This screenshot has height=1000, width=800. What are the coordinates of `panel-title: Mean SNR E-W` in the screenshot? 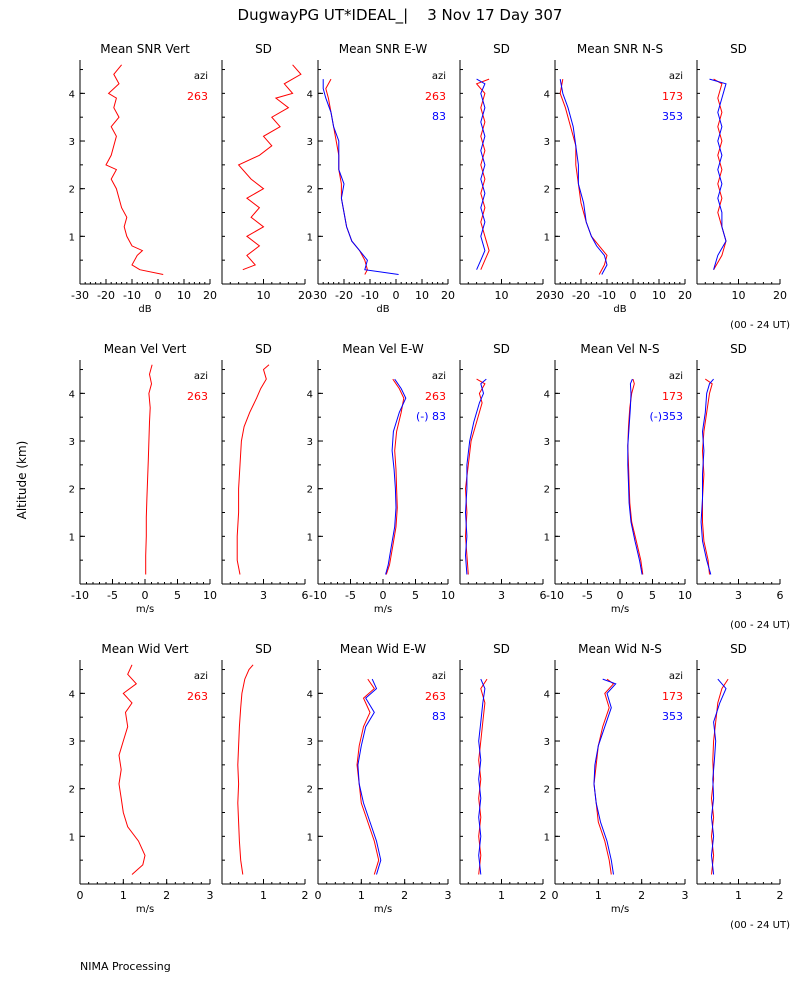 It's located at (383, 49).